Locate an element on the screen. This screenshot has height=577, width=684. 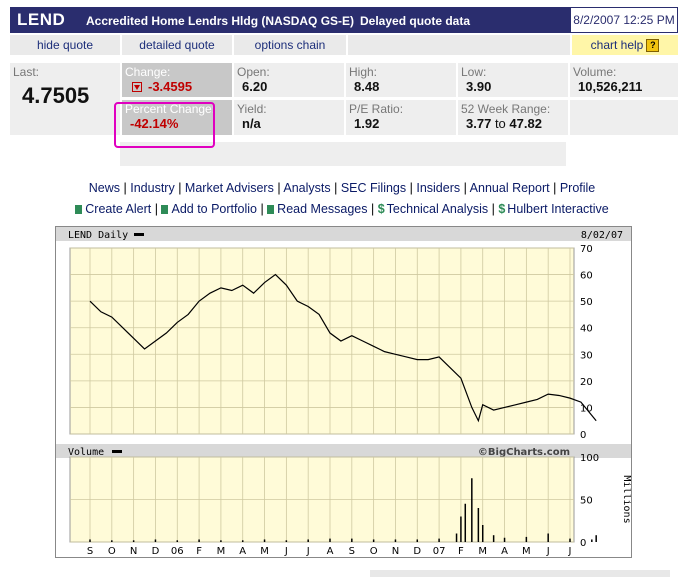
low-label: Low: is located at coordinates (474, 72).